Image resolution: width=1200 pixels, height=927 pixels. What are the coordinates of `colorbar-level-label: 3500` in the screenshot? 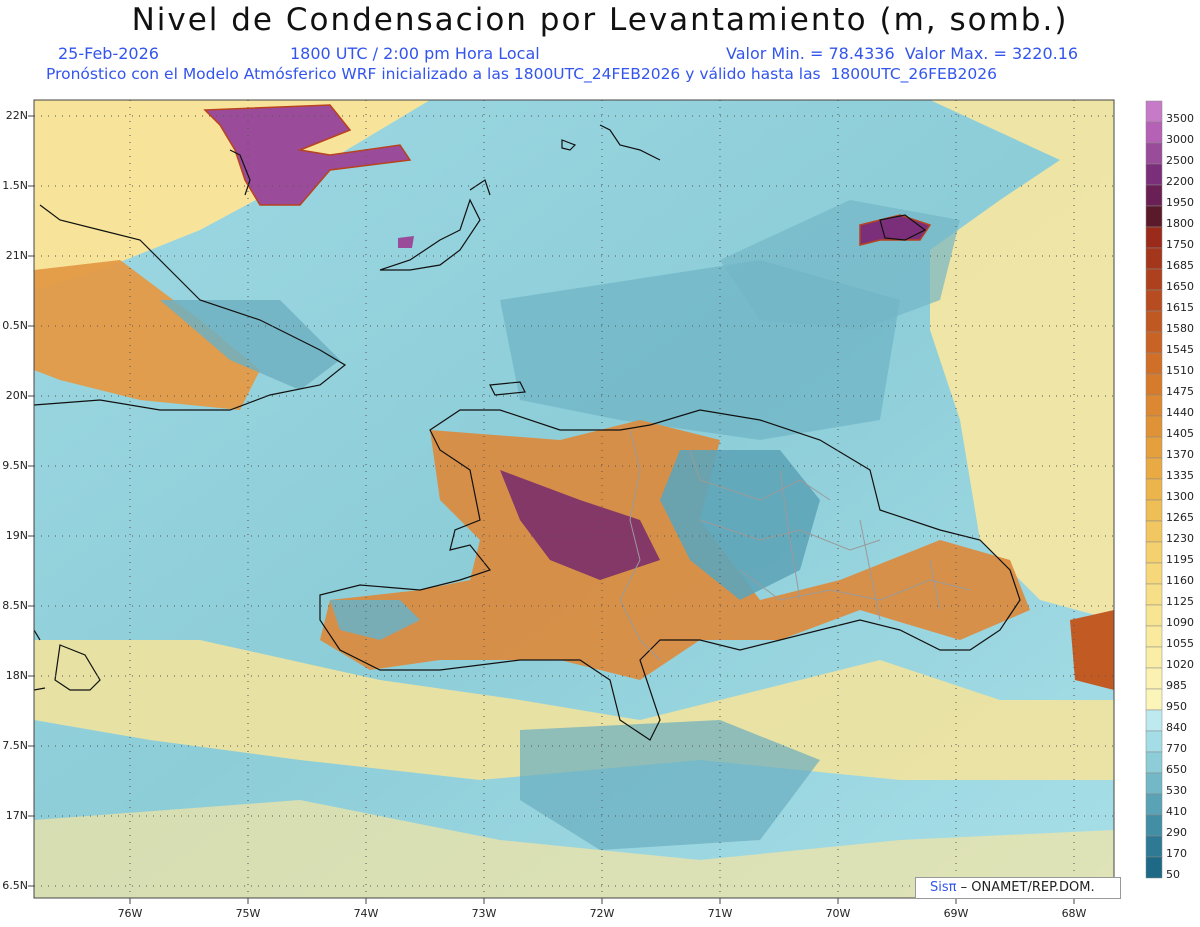 It's located at (1180, 118).